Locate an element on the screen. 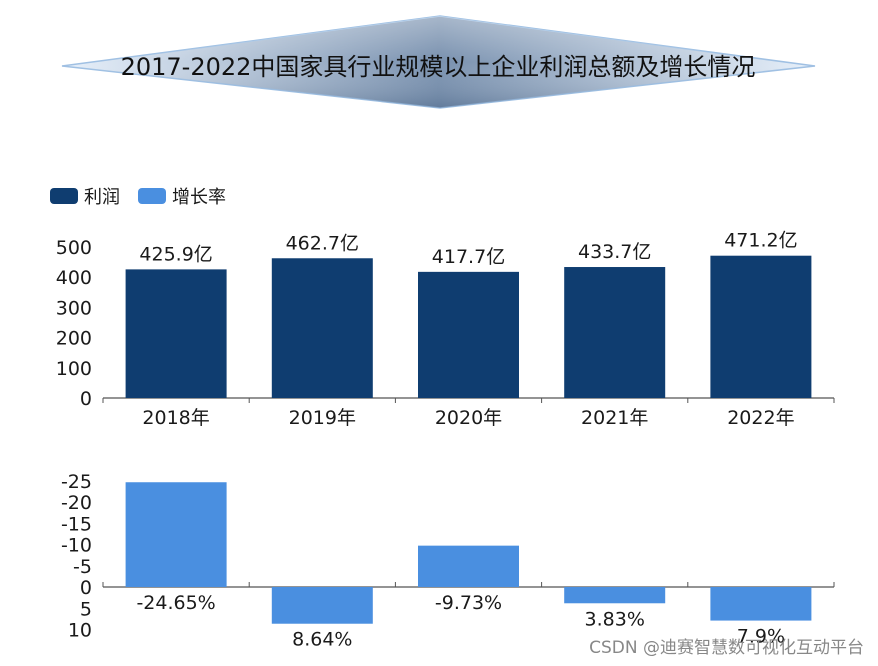 This screenshot has width=878, height=666. y-tick-label-profit: 300 is located at coordinates (74, 308).